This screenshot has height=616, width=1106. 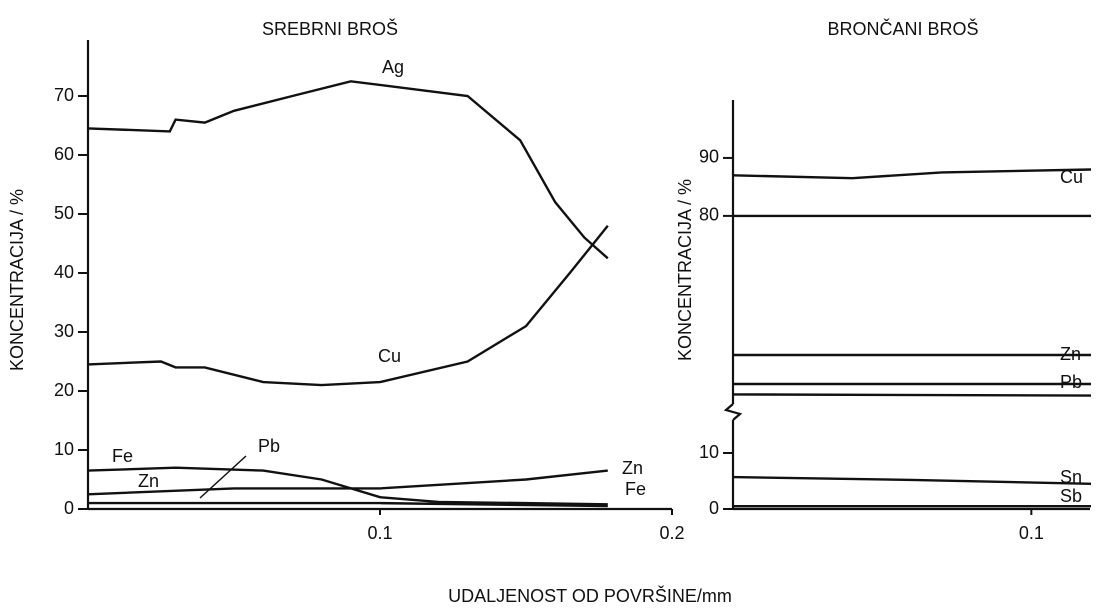 I want to click on y-tick-label: 60, so click(x=64, y=154).